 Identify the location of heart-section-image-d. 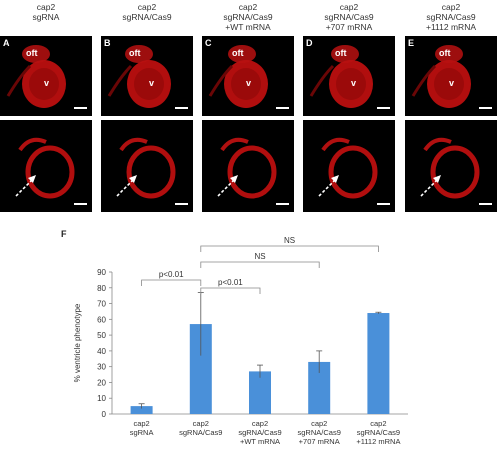
(349, 166).